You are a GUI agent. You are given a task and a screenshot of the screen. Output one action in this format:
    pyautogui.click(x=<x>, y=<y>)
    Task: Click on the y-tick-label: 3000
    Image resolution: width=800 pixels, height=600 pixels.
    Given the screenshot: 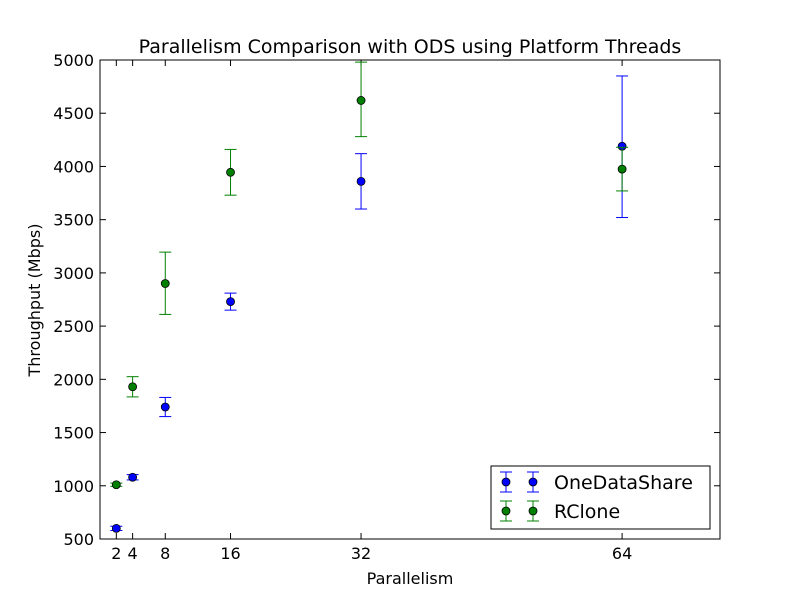 What is the action you would take?
    pyautogui.click(x=73, y=273)
    